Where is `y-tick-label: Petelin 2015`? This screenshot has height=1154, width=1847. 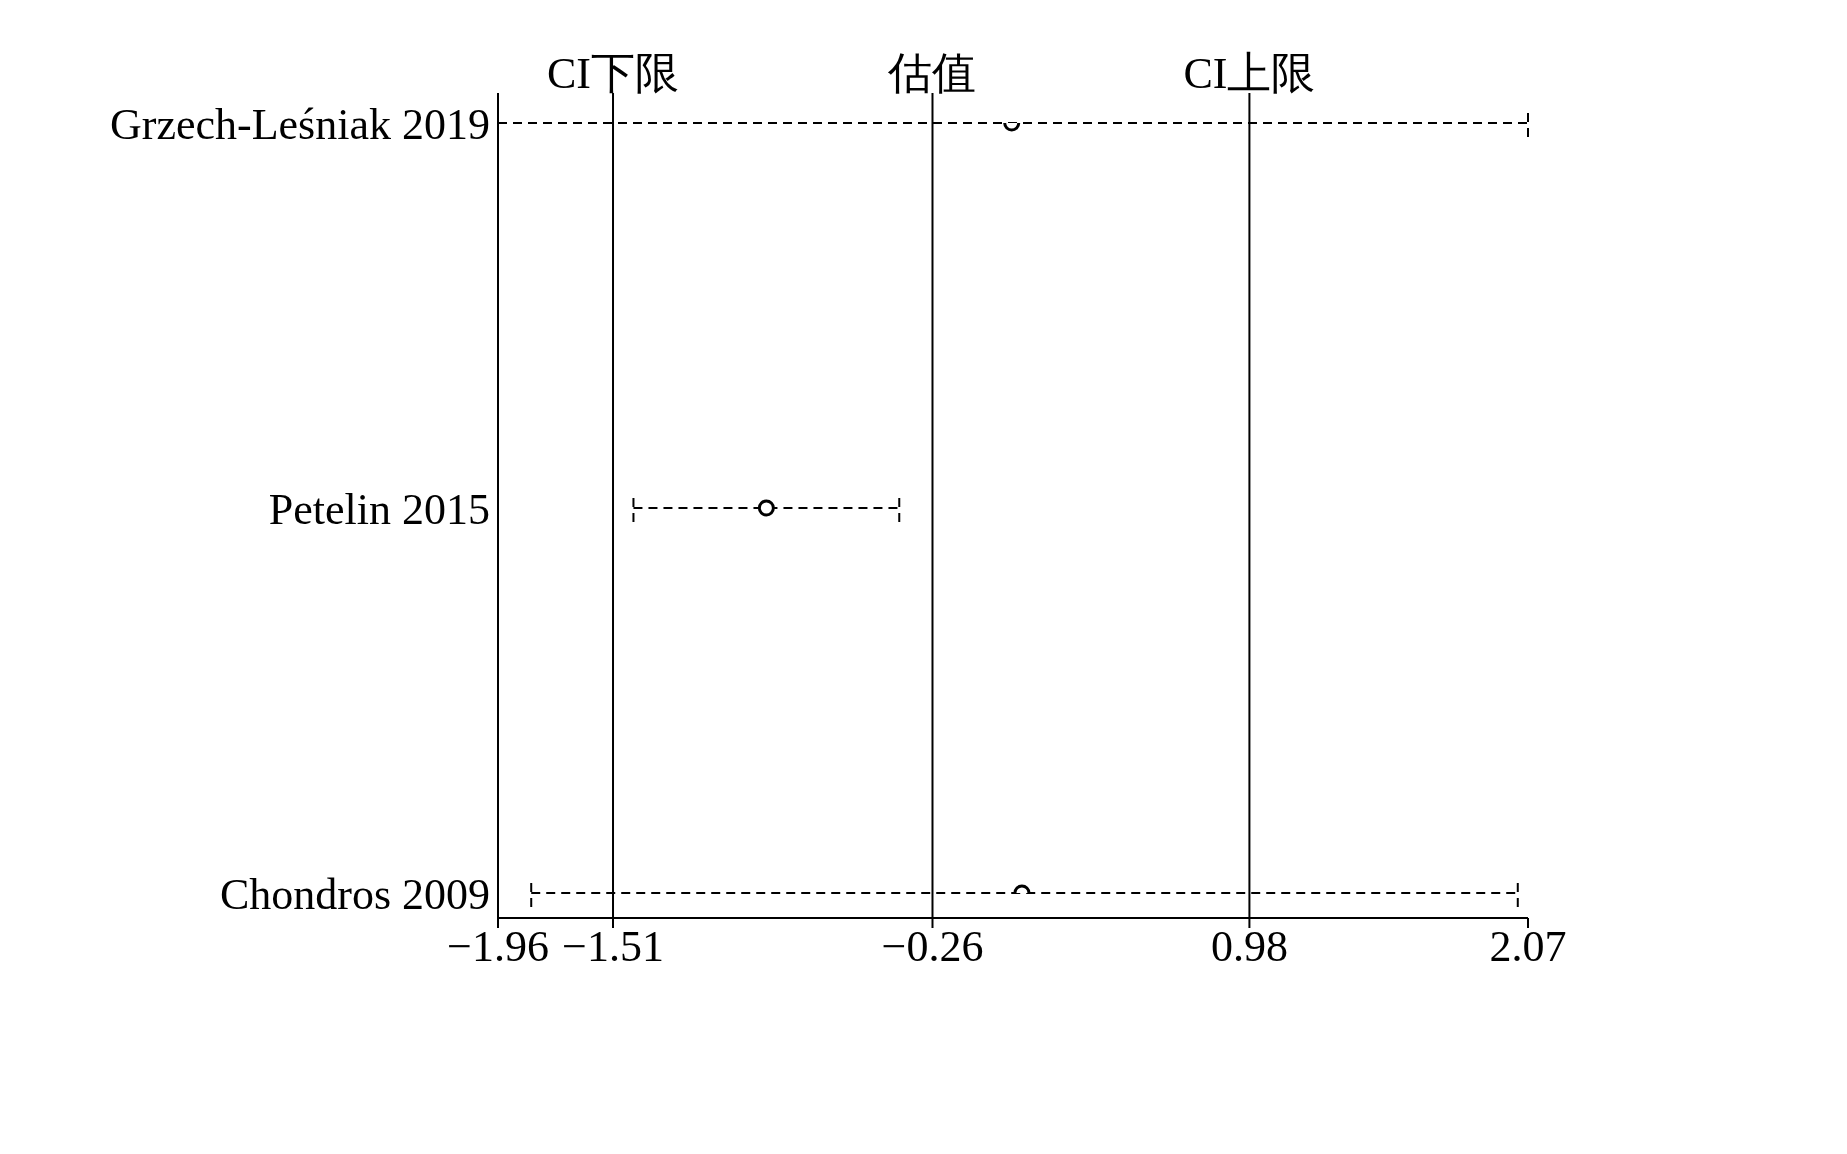 y-tick-label: Petelin 2015 is located at coordinates (379, 509).